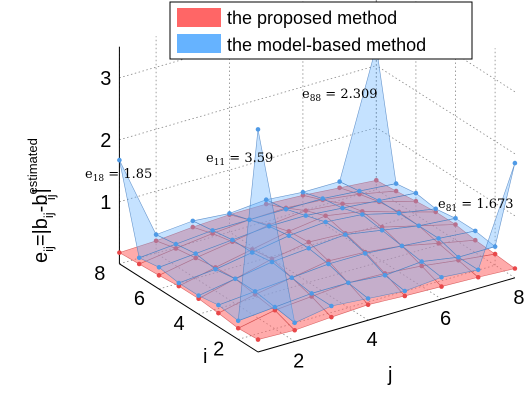  What do you see at coordinates (199, 17) in the screenshot?
I see `legend-swatch-proposed` at bounding box center [199, 17].